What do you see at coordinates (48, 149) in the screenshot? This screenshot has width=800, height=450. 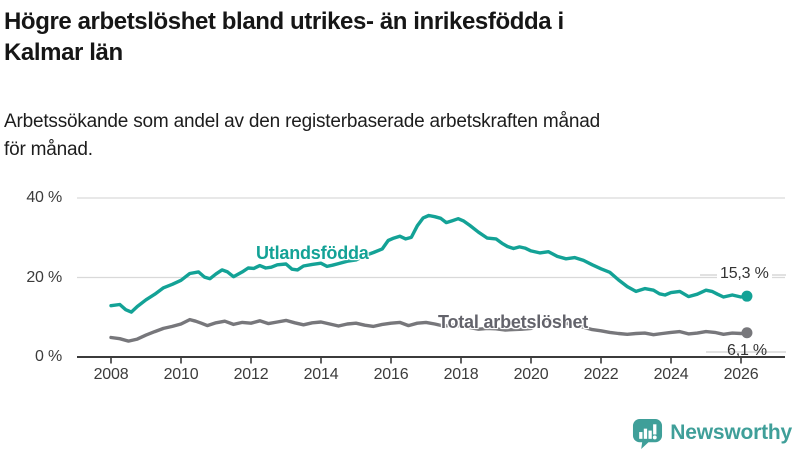 I see `subtitle-line-2: för månad.` at bounding box center [48, 149].